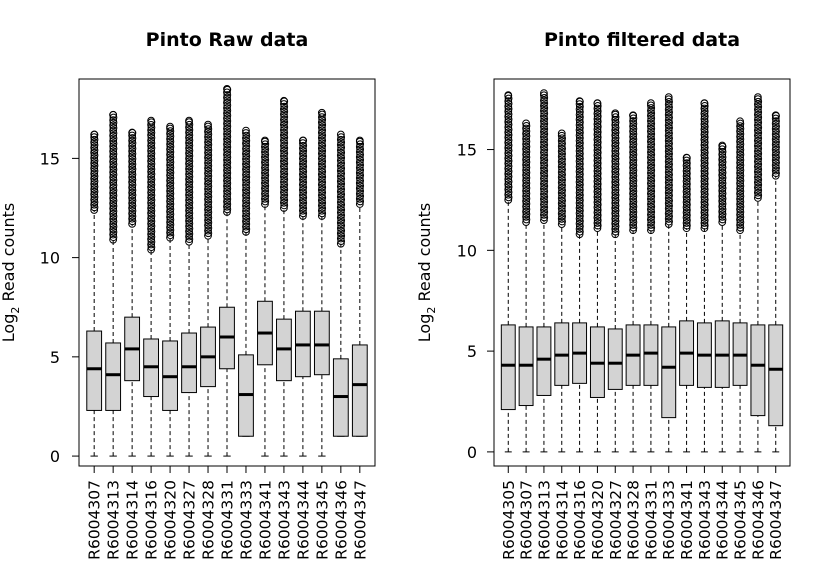 The width and height of the screenshot is (831, 564). What do you see at coordinates (722, 297) in the screenshot?
I see `box-R6004344` at bounding box center [722, 297].